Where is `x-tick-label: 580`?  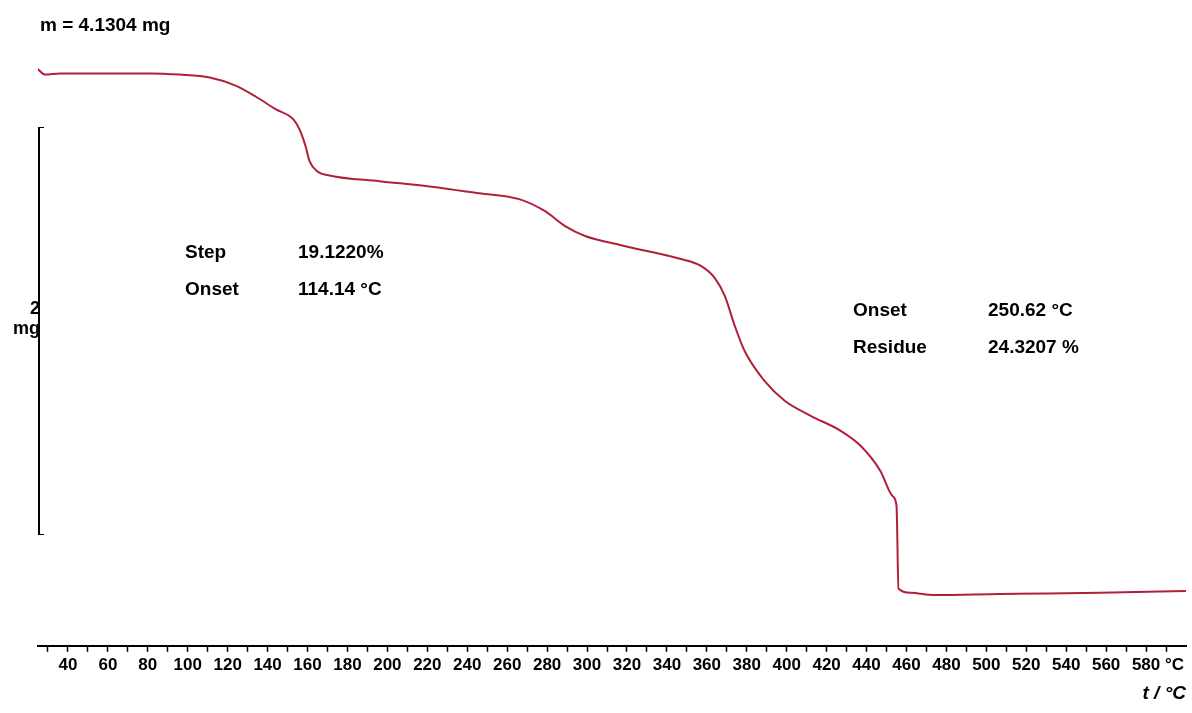 x-tick-label: 580 is located at coordinates (1146, 664).